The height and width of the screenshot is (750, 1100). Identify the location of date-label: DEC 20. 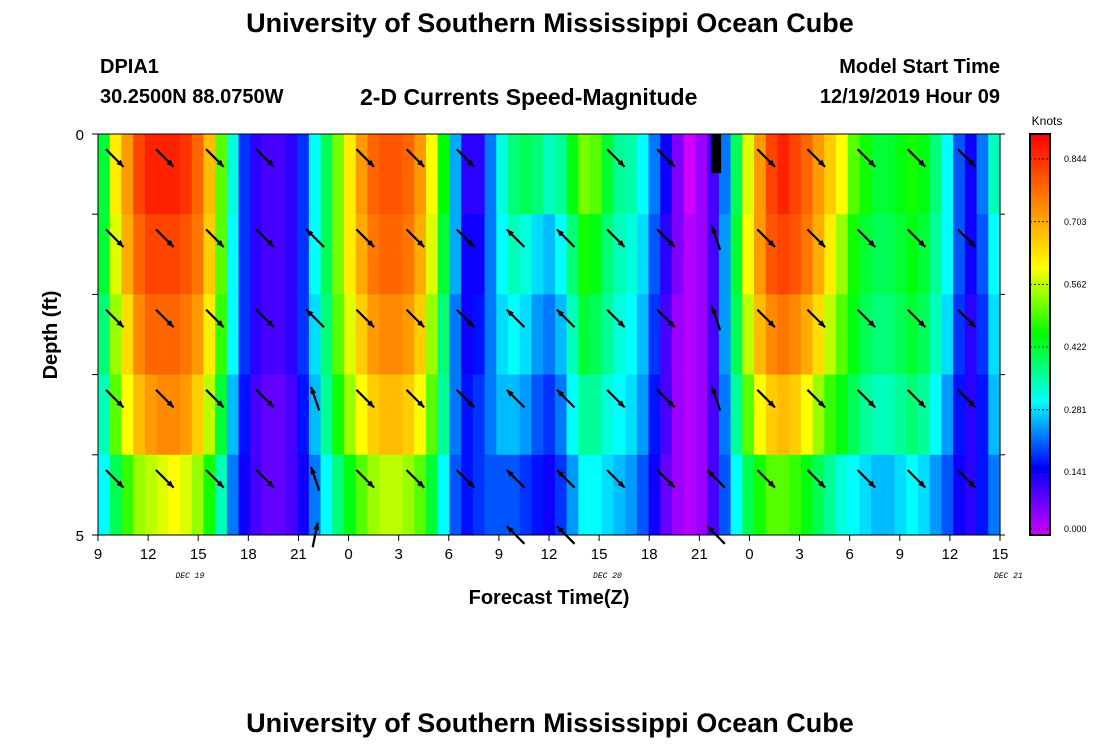
(607, 576).